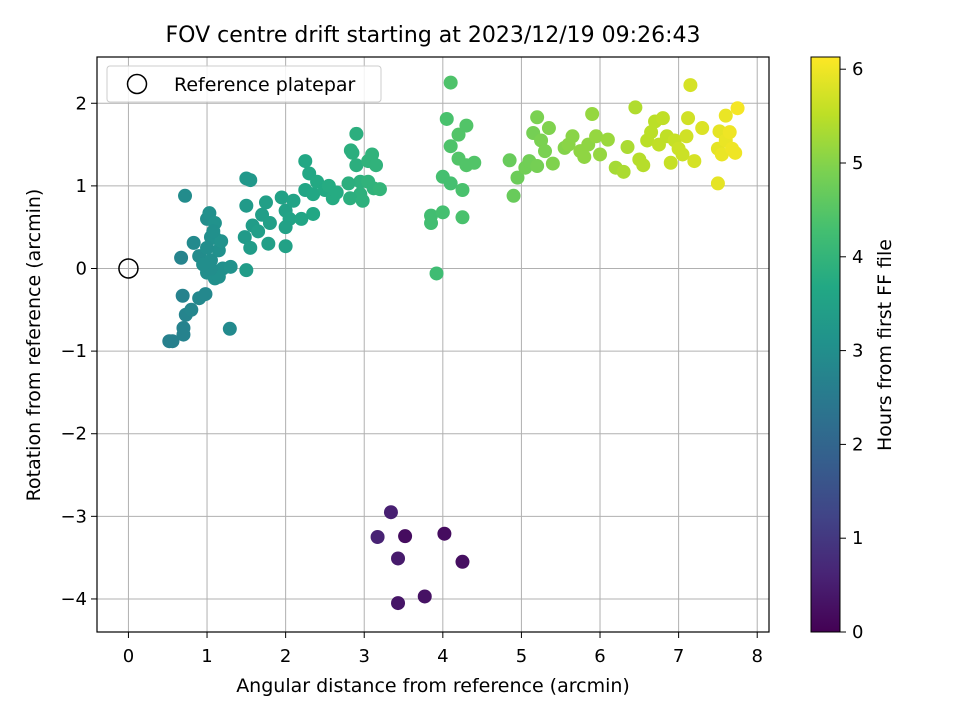  I want to click on x-tick-label: 3, so click(364, 656).